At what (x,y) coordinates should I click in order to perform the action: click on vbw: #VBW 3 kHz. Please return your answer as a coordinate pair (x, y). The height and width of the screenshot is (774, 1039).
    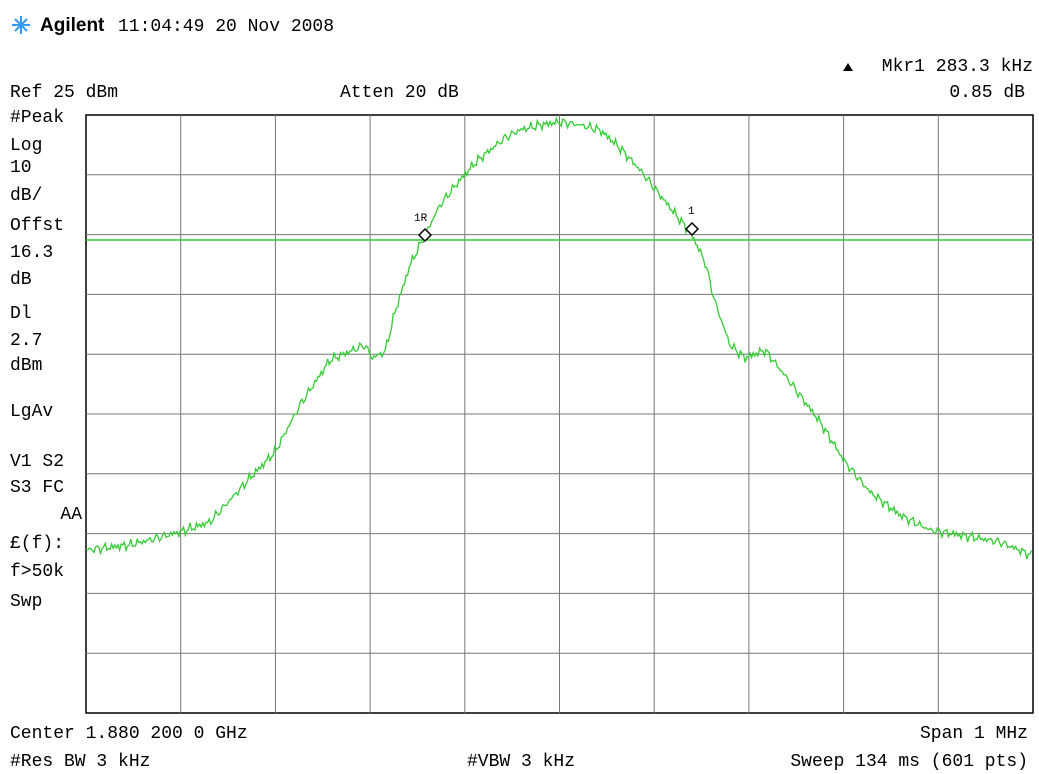
    Looking at the image, I should click on (521, 762).